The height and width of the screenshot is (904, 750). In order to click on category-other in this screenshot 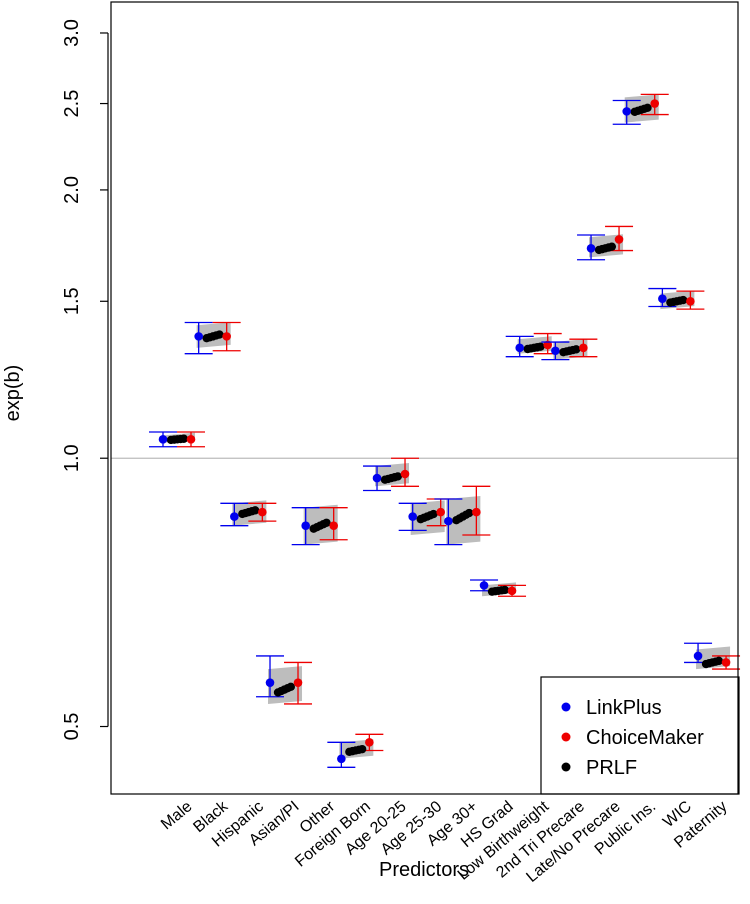, I will do `click(319, 525)`.